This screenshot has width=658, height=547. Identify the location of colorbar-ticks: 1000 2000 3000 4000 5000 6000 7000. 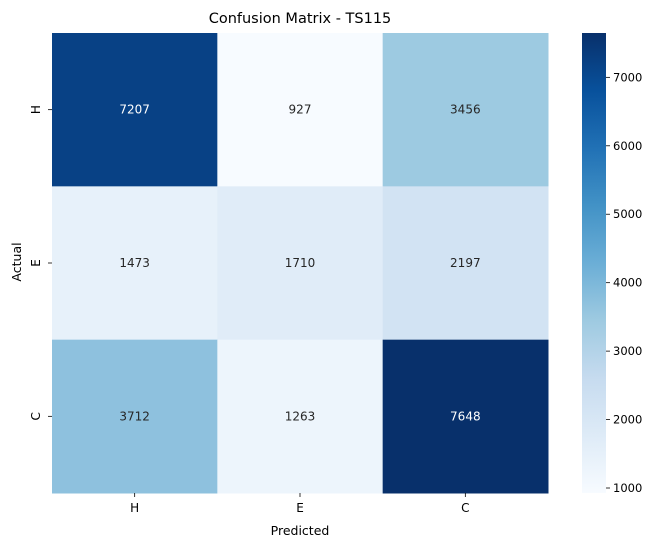
(624, 282).